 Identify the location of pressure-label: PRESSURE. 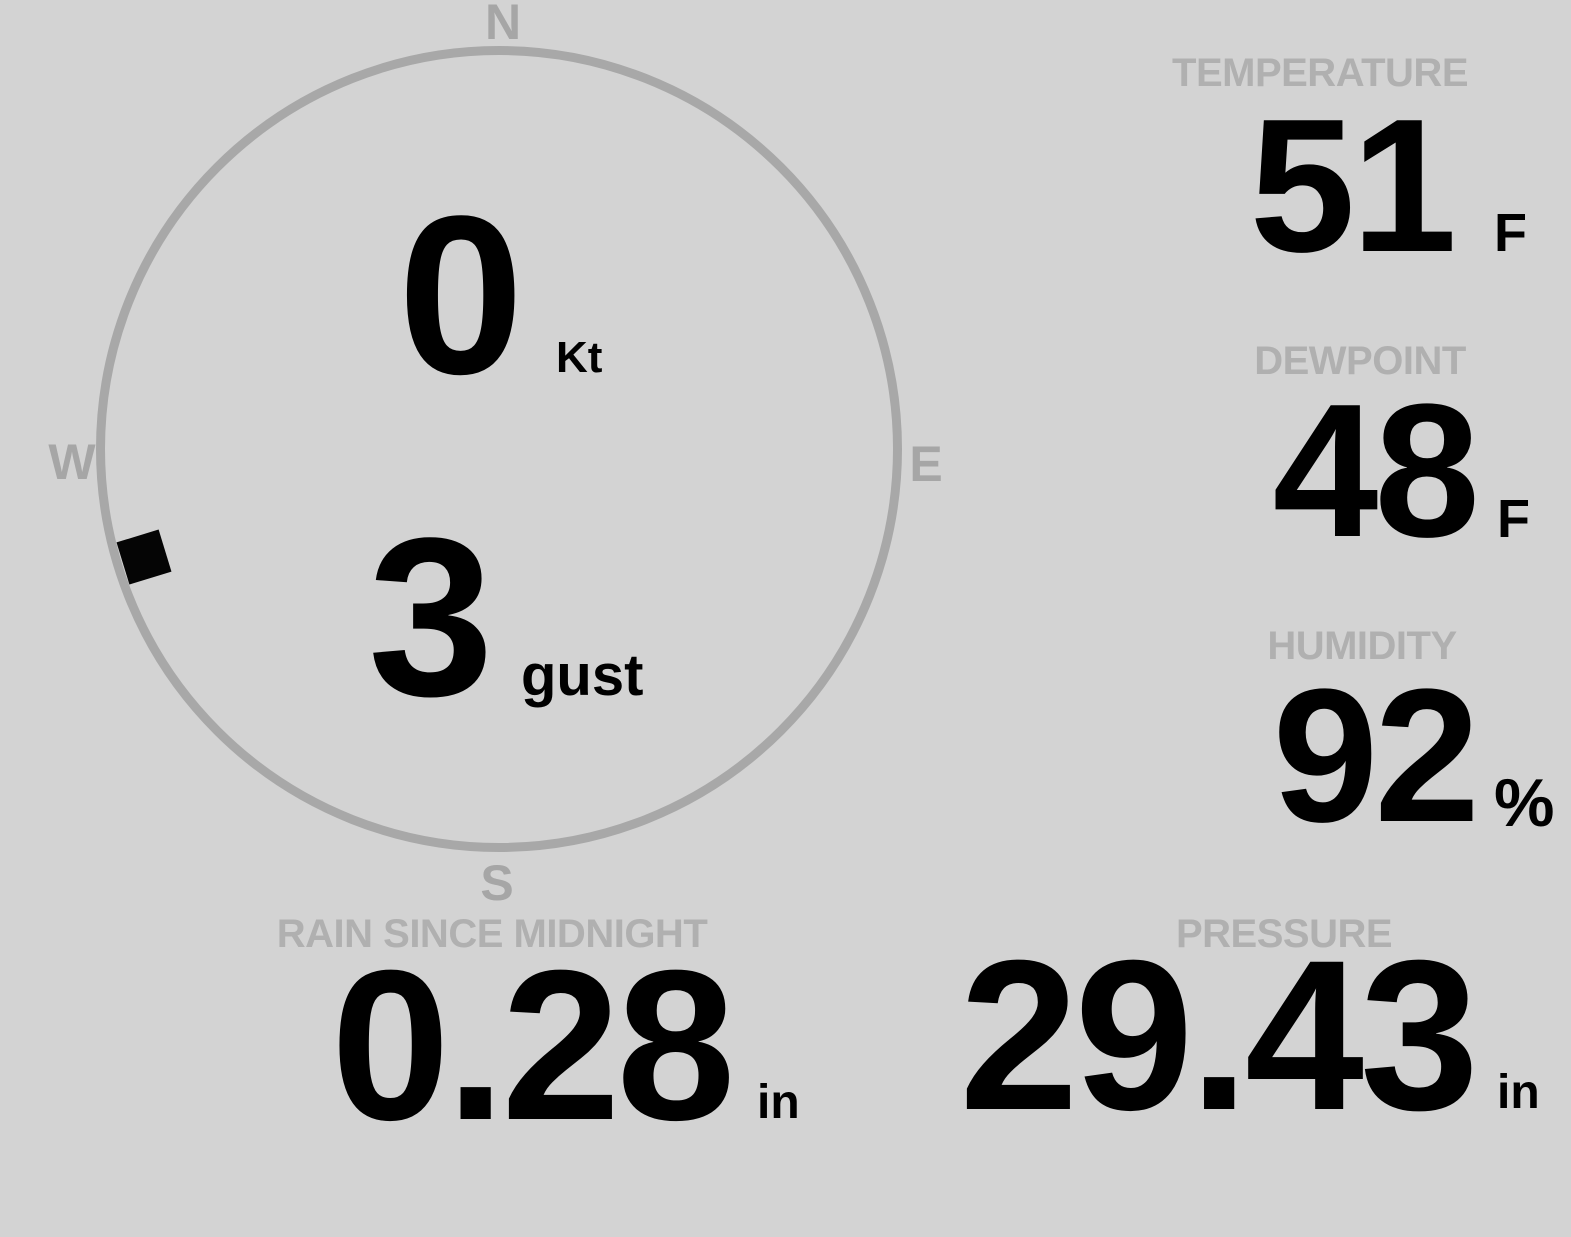
(1284, 934).